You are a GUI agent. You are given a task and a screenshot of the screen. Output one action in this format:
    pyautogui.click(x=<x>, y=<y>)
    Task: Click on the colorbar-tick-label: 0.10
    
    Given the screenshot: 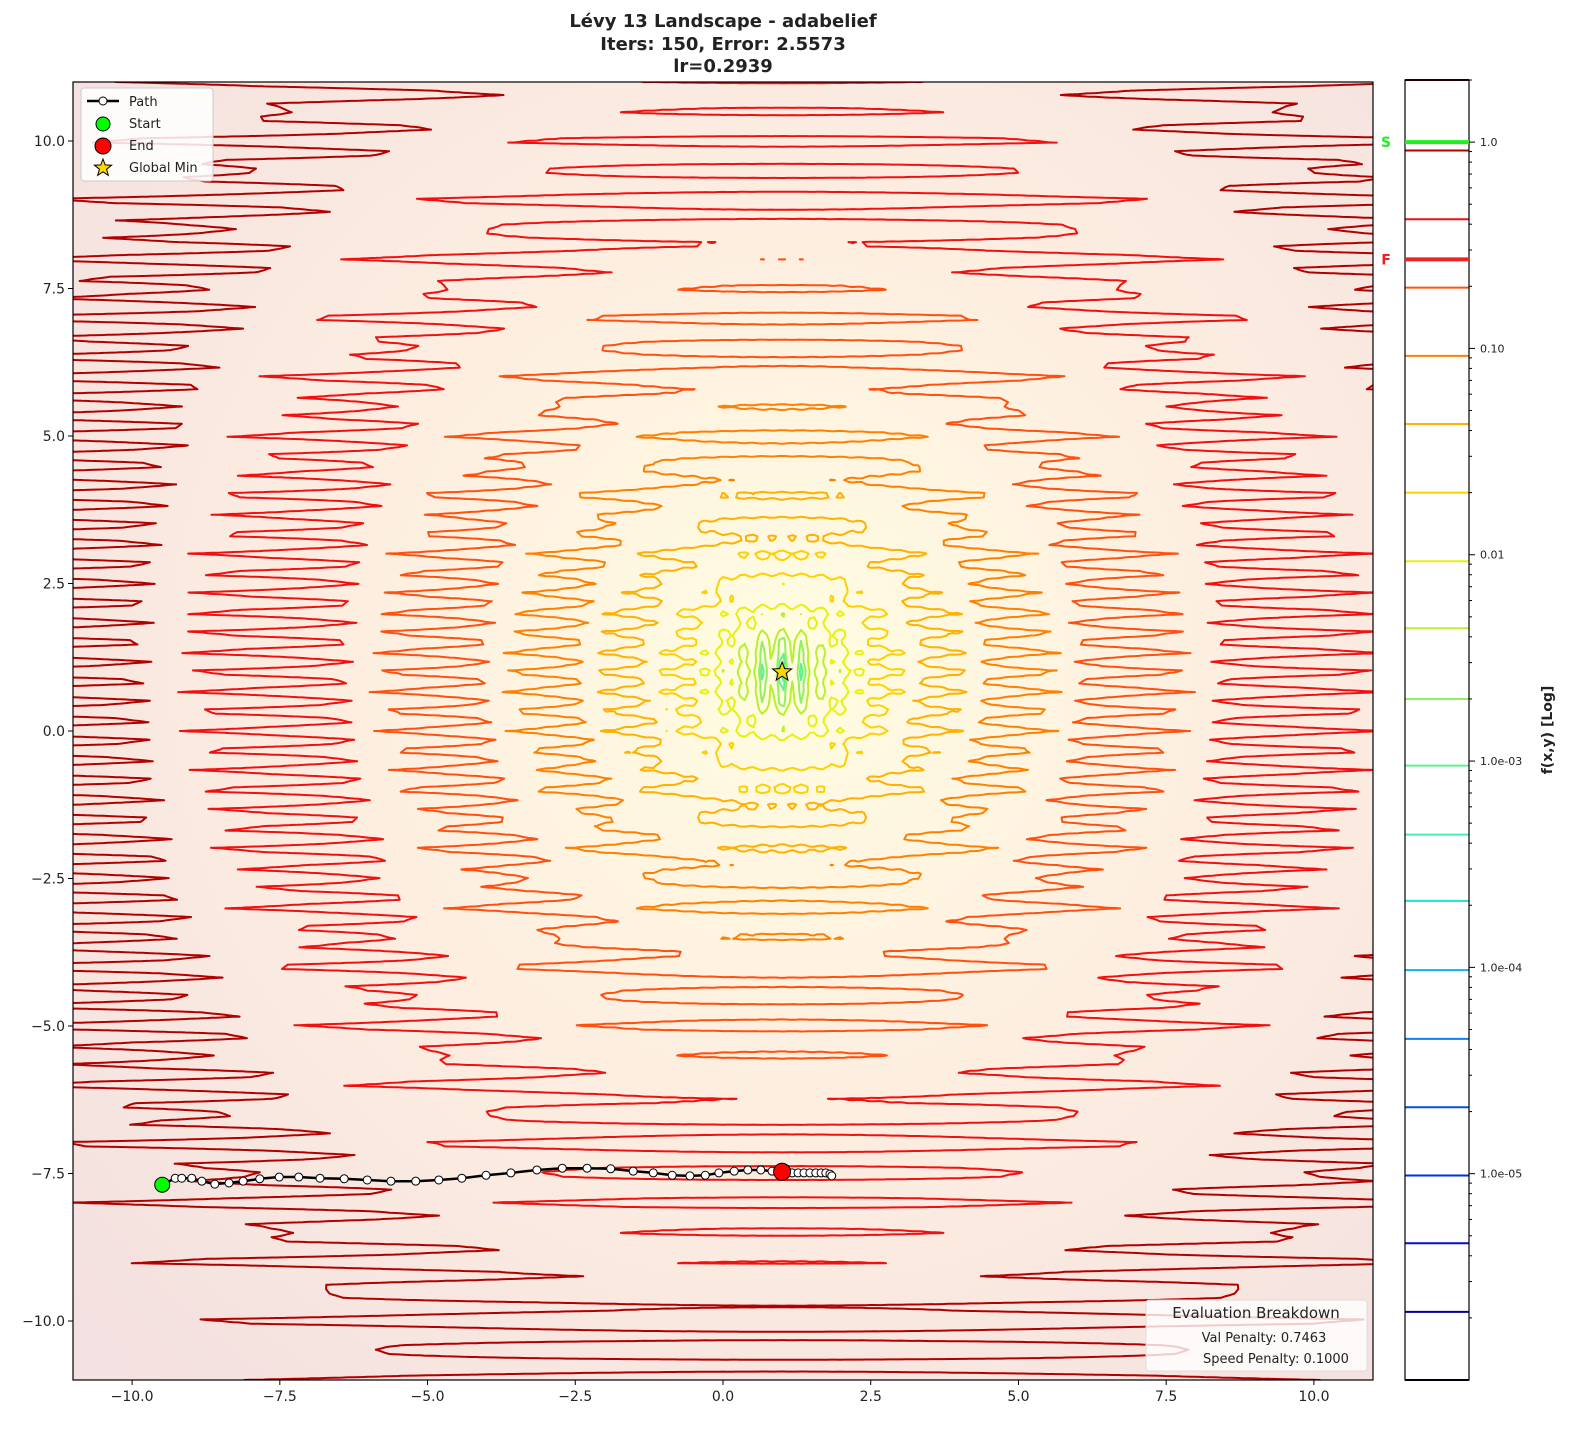 What is the action you would take?
    pyautogui.click(x=1492, y=348)
    